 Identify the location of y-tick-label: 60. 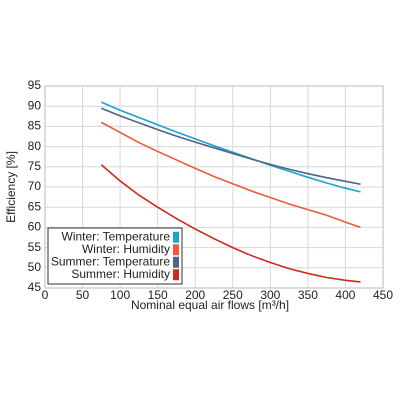
(35, 227).